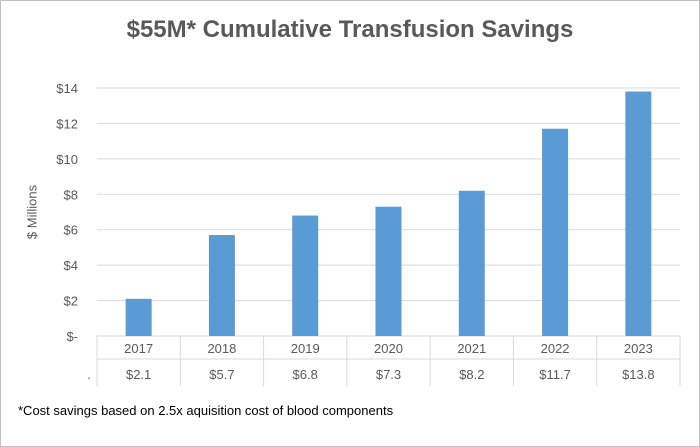 This screenshot has height=447, width=700. Describe the element at coordinates (67, 159) in the screenshot. I see `y-tick-label: $10` at that location.